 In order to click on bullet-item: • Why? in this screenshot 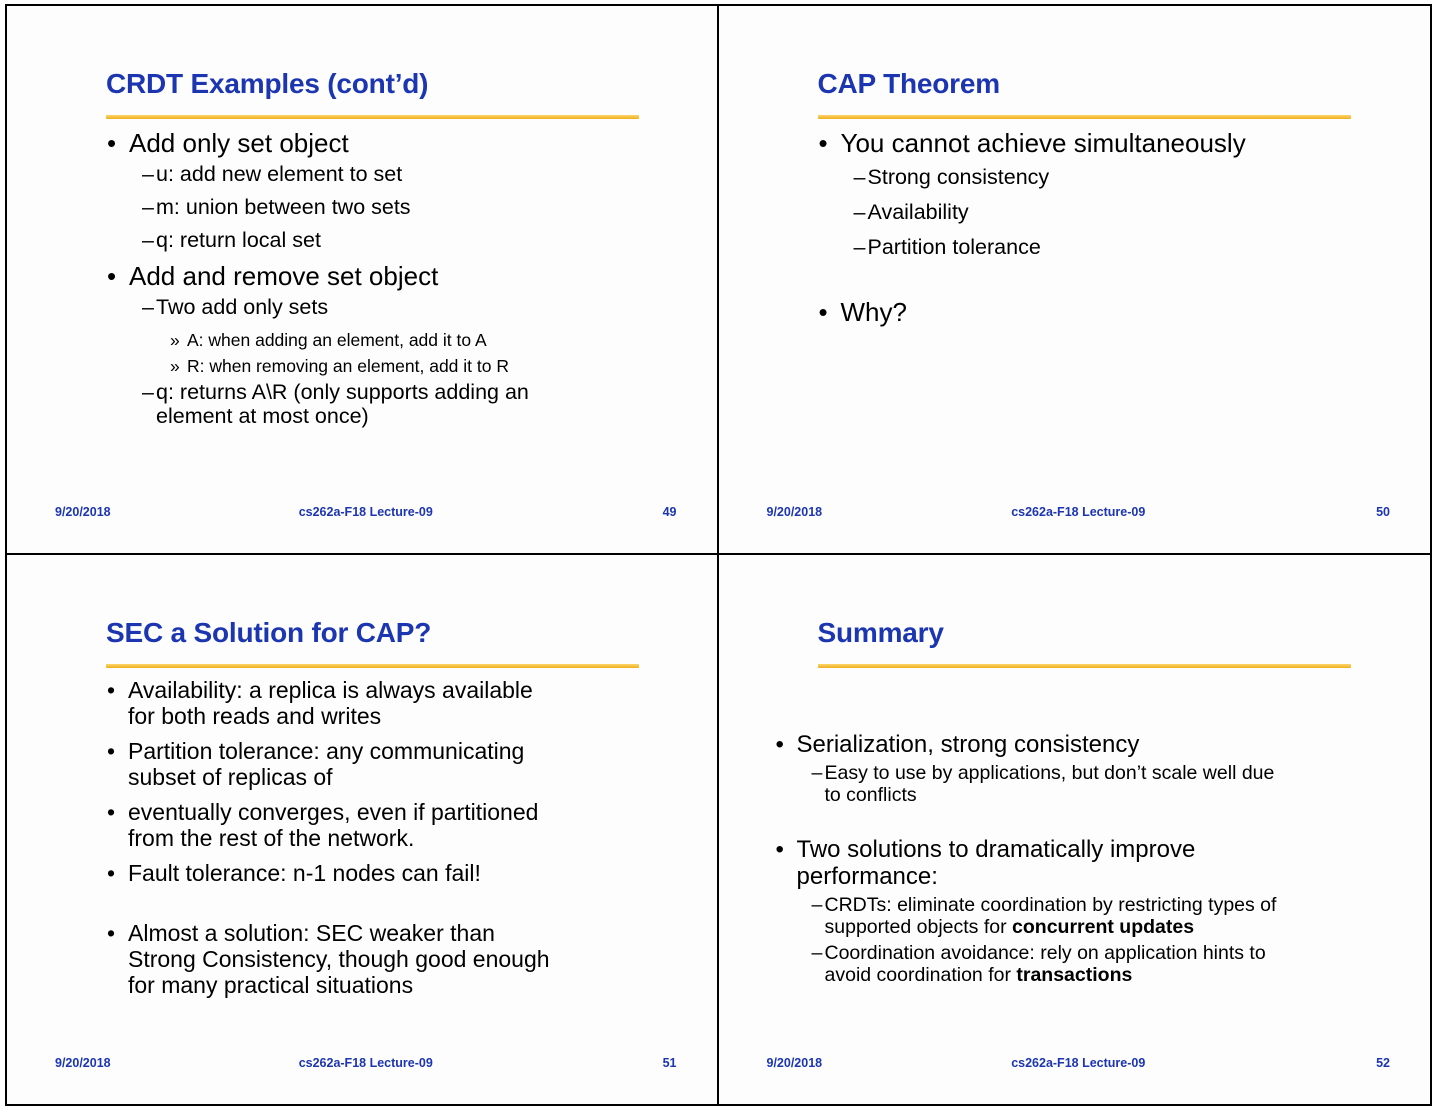, I will do `click(1122, 312)`.